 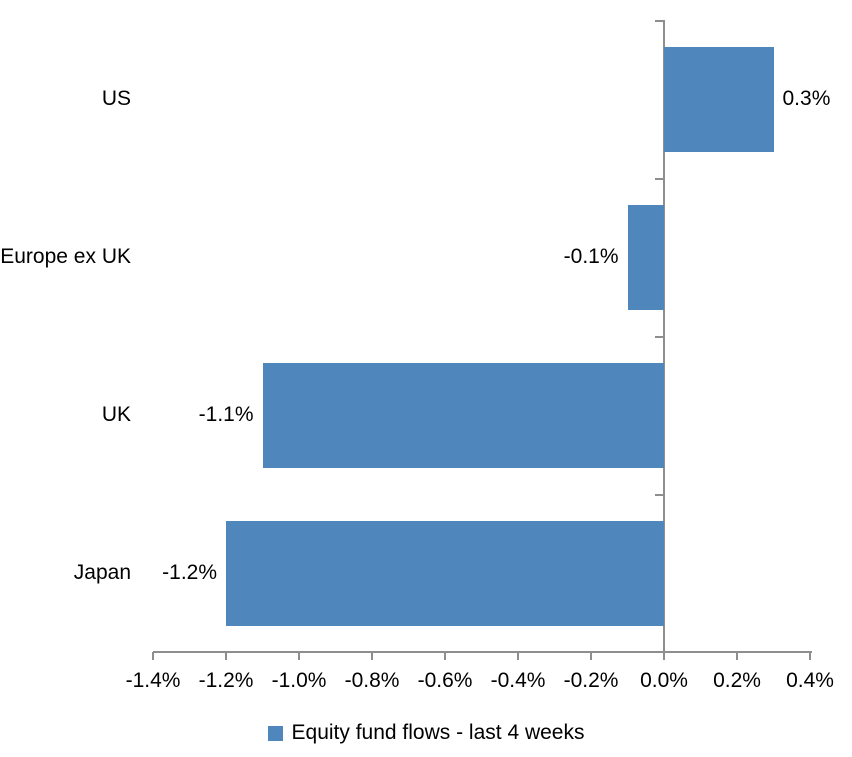 I want to click on x-axis-tick-label: 0.0%, so click(x=664, y=680).